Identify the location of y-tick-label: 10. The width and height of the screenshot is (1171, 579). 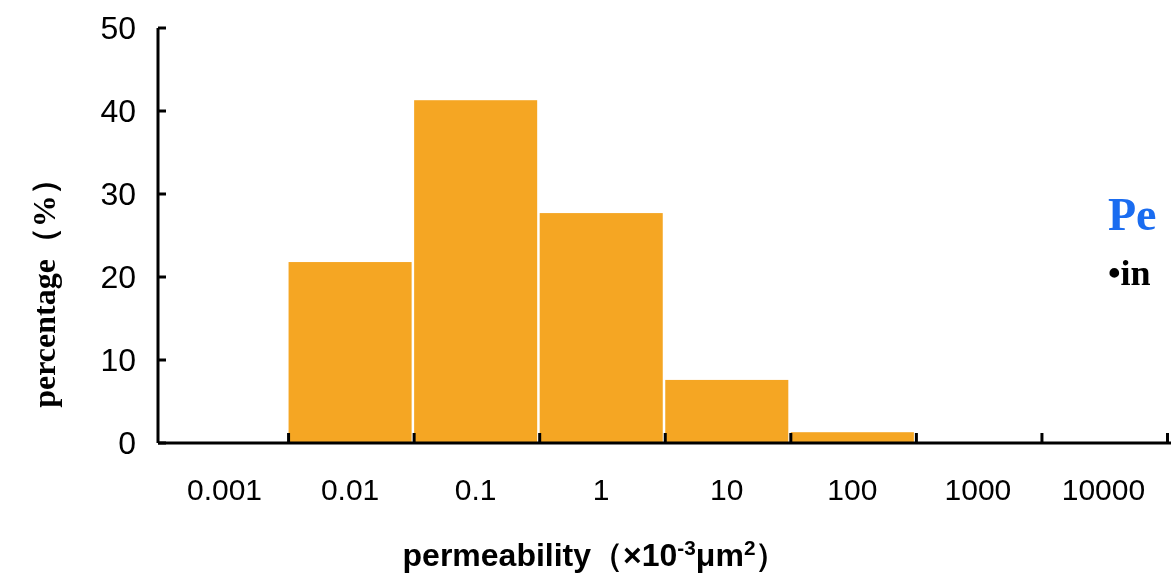
(118, 360).